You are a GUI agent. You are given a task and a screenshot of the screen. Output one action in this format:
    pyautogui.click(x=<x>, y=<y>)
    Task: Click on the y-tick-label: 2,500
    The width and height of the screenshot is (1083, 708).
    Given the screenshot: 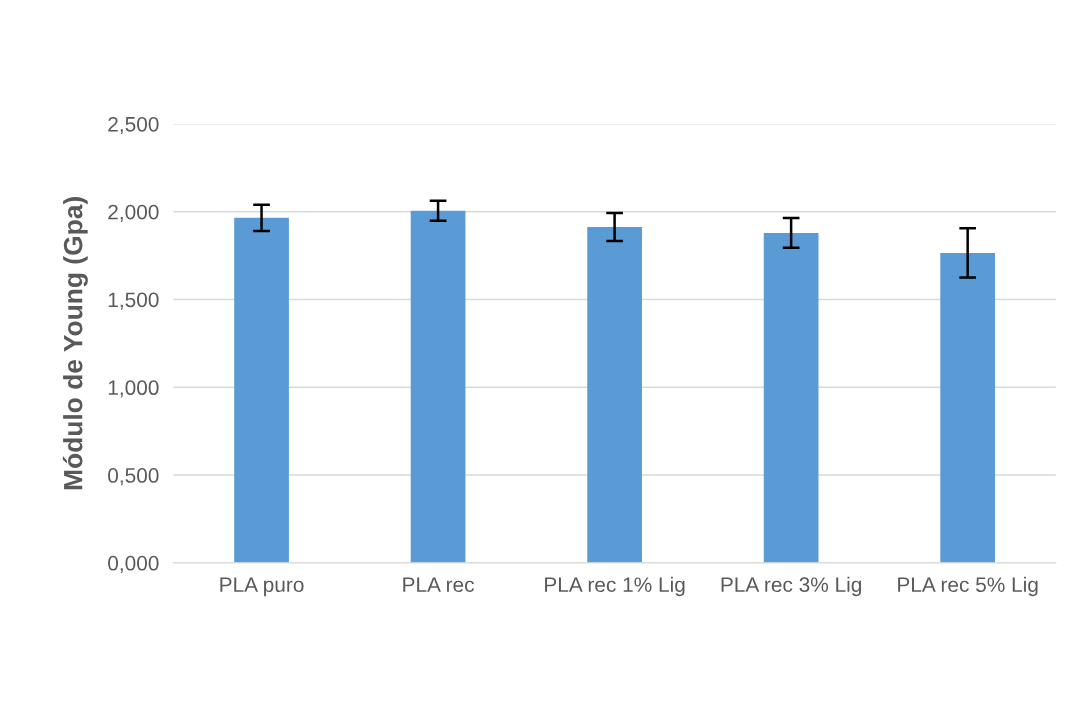 What is the action you would take?
    pyautogui.click(x=133, y=125)
    